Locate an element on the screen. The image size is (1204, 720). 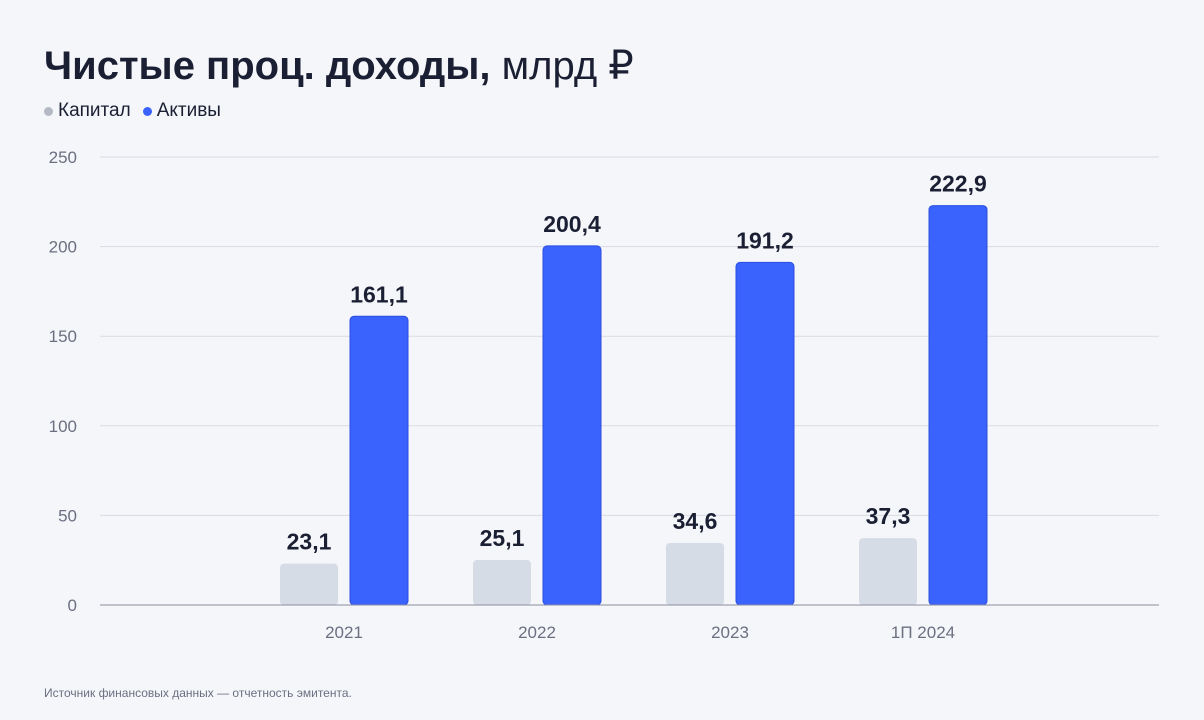
data-label-capital-0: 23,1 is located at coordinates (309, 542).